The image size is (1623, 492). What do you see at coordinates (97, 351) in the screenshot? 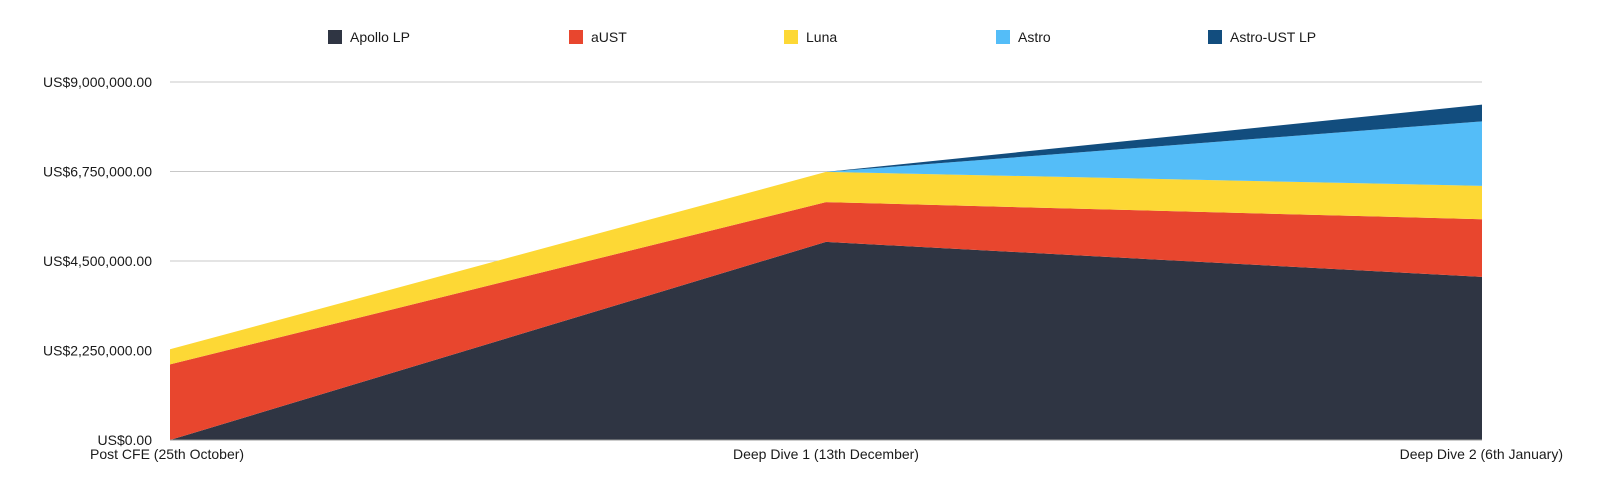
I see `y-tick-label: US$2,250,000.00` at bounding box center [97, 351].